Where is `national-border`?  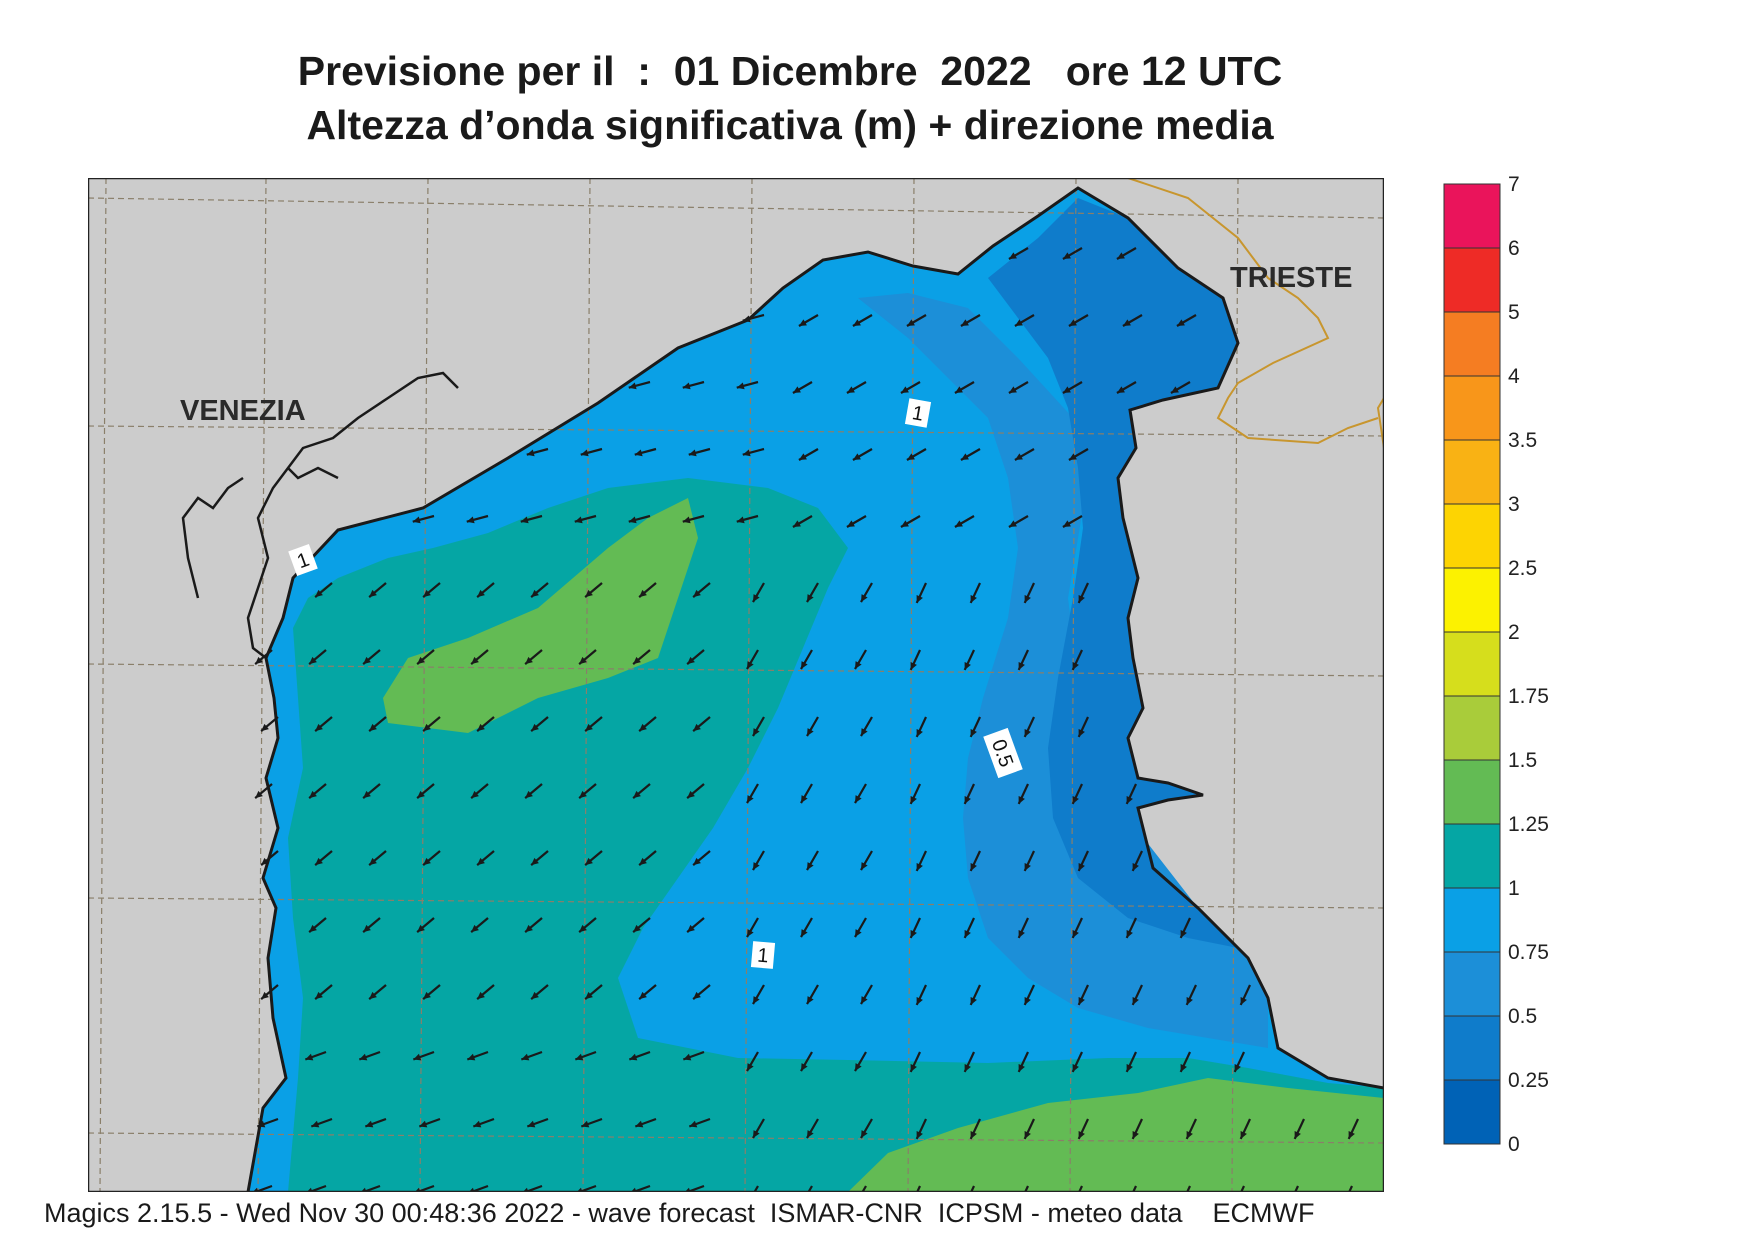 national-border is located at coordinates (1255, 313).